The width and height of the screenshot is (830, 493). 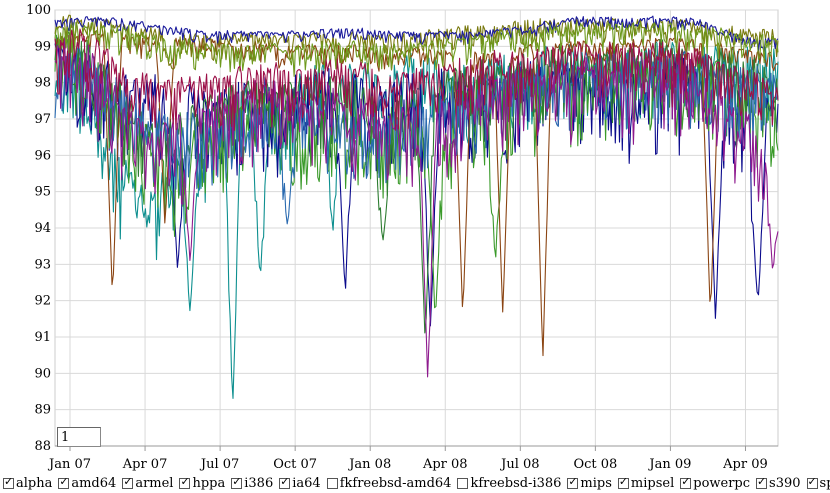 What do you see at coordinates (306, 483) in the screenshot?
I see `legend-label: ia64` at bounding box center [306, 483].